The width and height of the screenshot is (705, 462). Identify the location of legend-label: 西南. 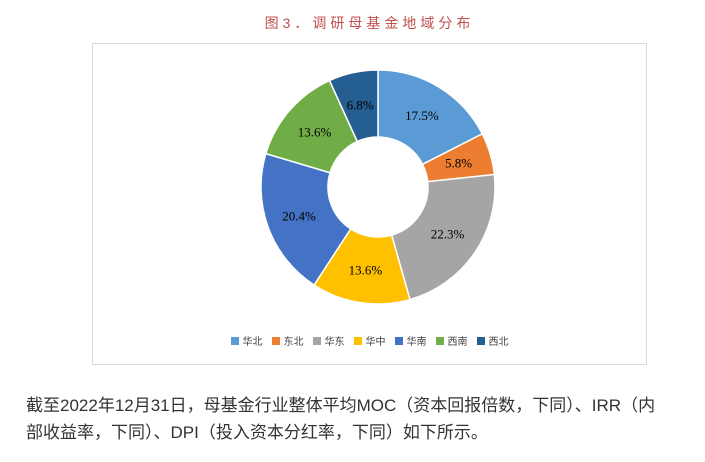
(457, 342).